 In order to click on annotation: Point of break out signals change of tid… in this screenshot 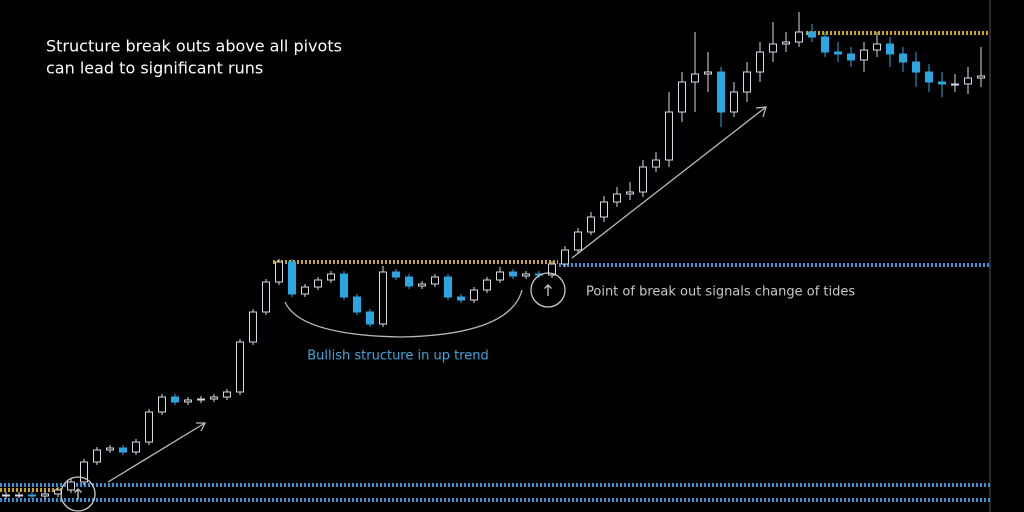, I will do `click(720, 292)`.